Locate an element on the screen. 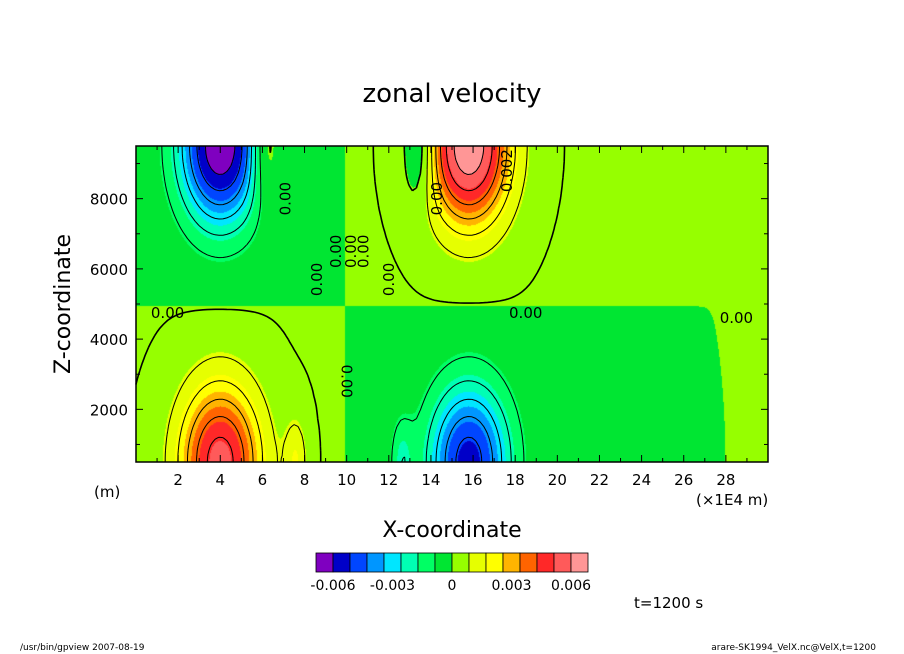  x-tick-label: 4 is located at coordinates (220, 480).